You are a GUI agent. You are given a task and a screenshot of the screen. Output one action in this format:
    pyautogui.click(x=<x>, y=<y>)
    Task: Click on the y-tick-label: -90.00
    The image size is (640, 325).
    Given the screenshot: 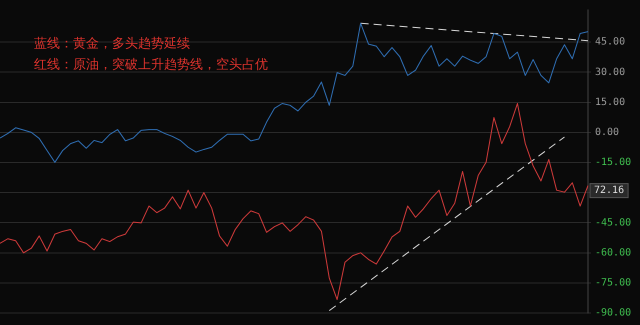 What is the action you would take?
    pyautogui.click(x=613, y=313)
    